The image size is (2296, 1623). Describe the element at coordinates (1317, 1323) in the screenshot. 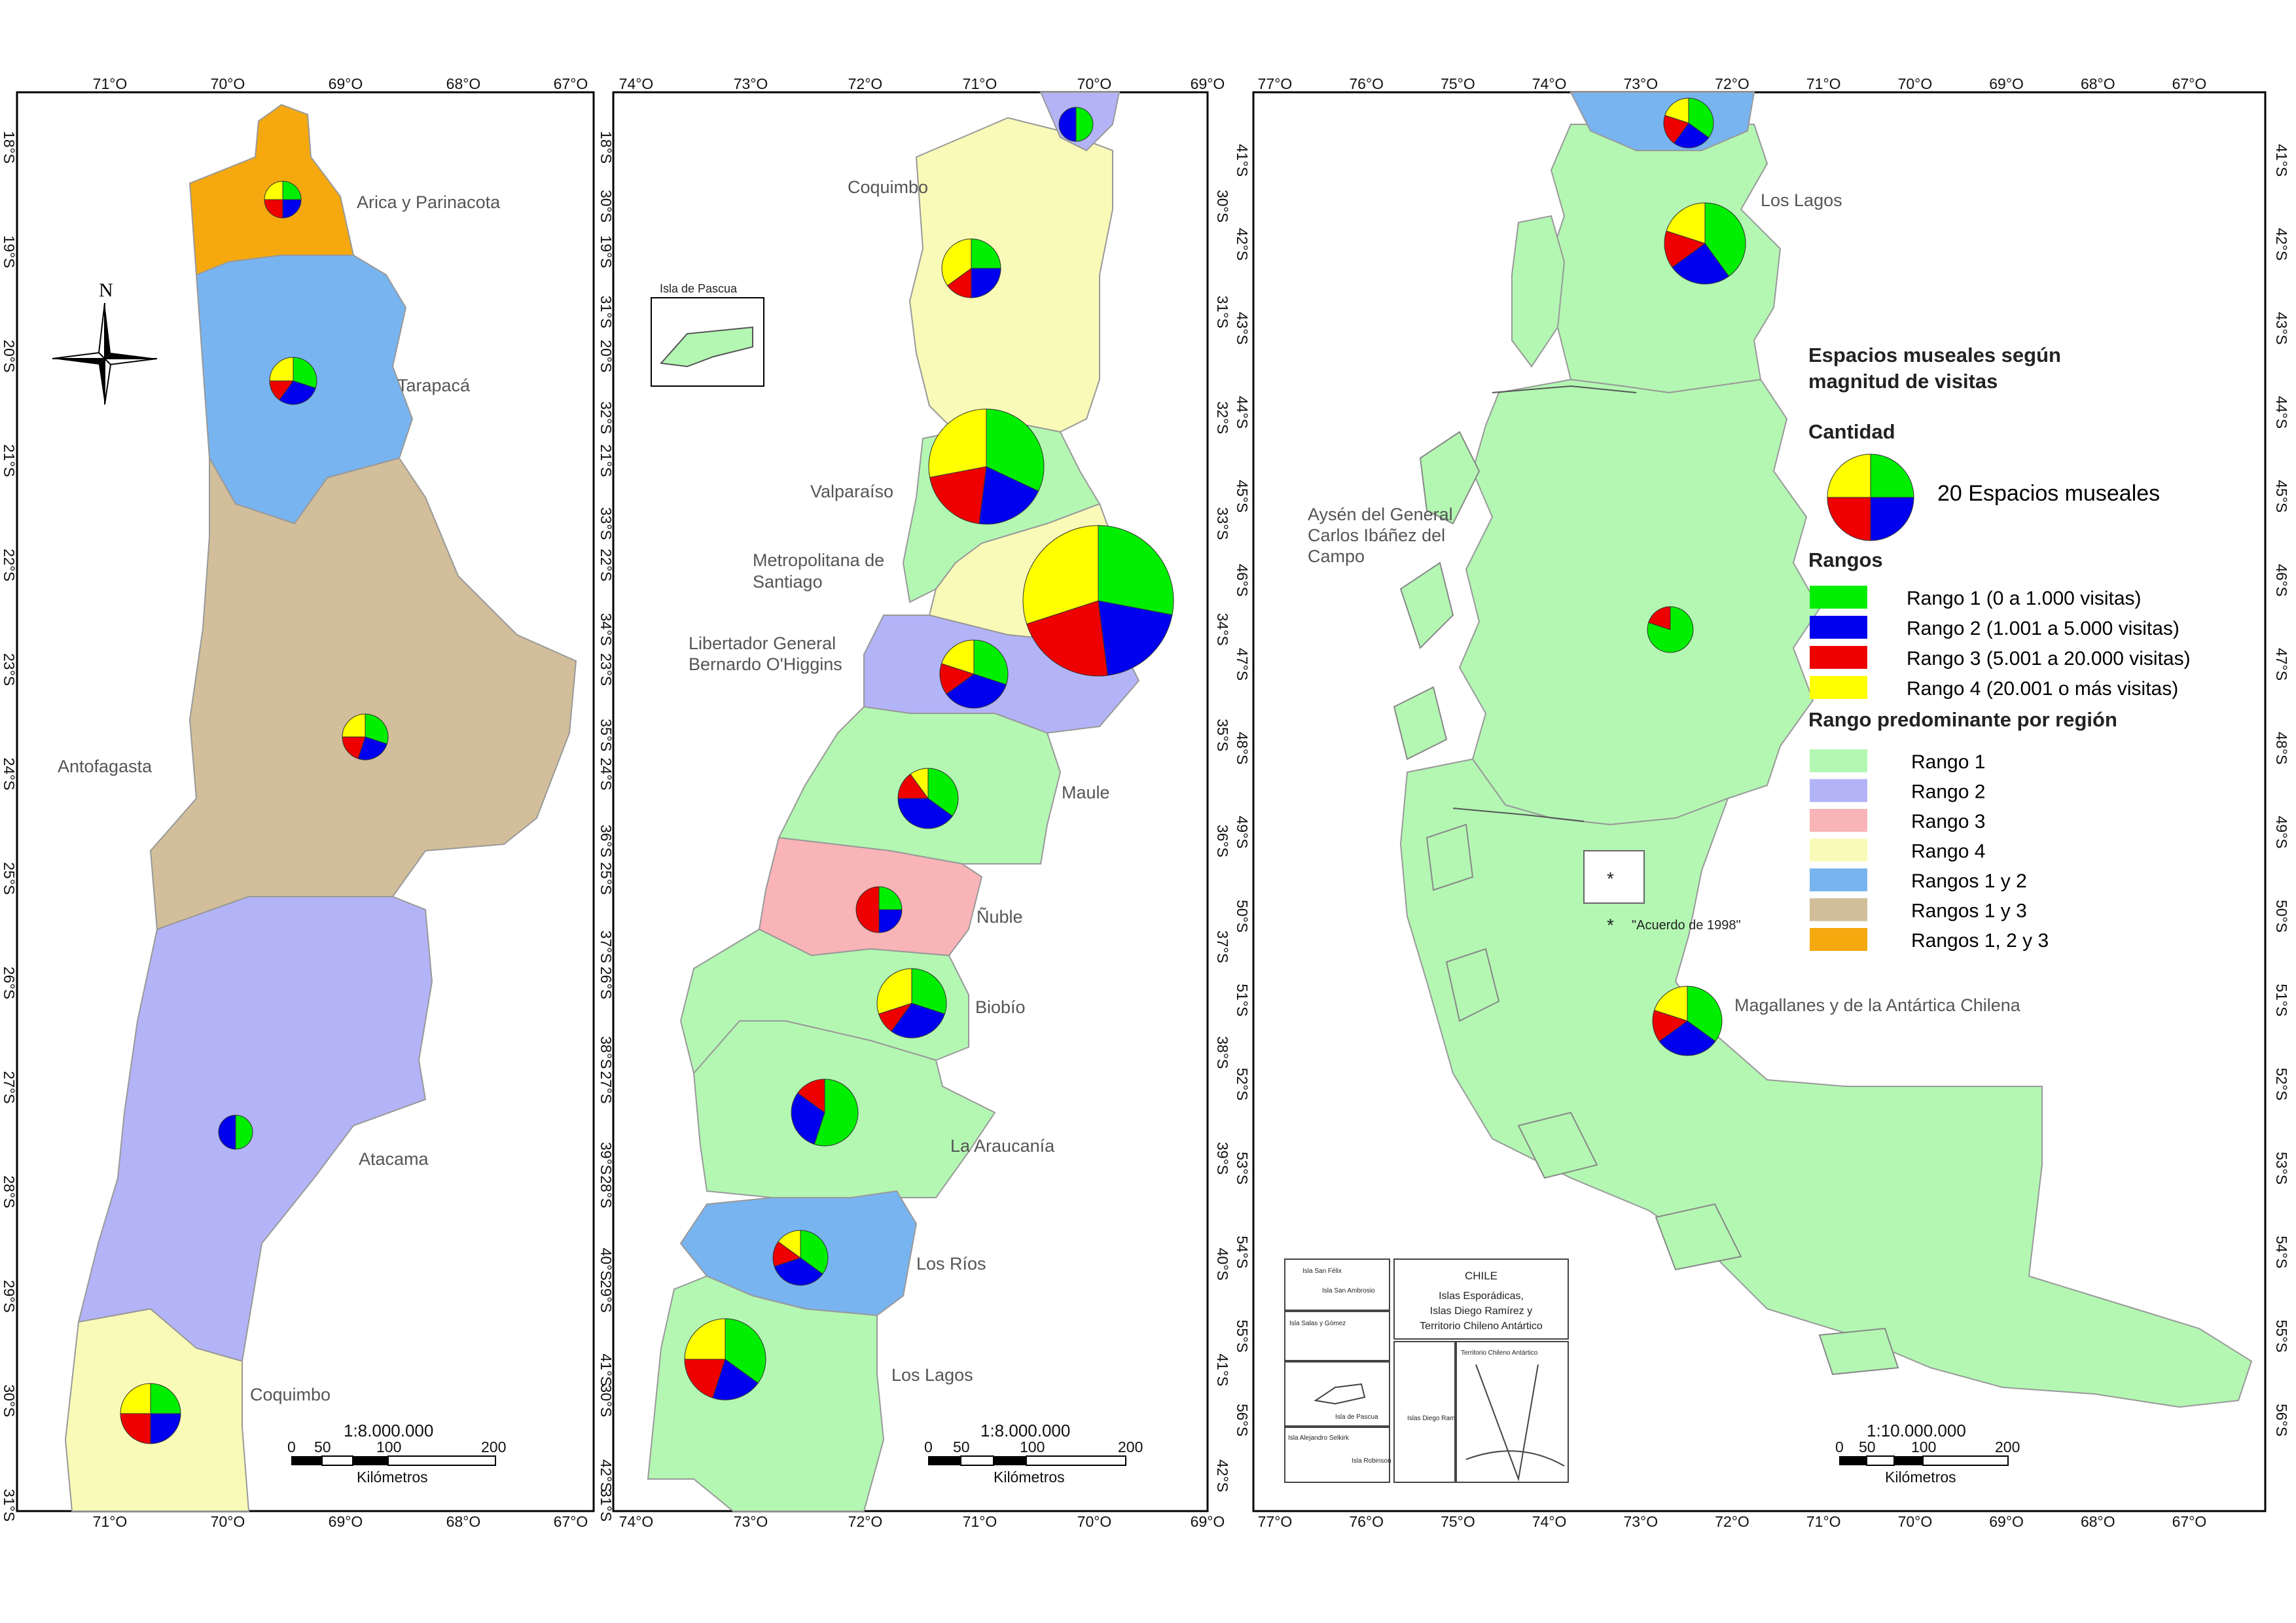

I see `inset-label: Isla Salas y Gómez` at that location.